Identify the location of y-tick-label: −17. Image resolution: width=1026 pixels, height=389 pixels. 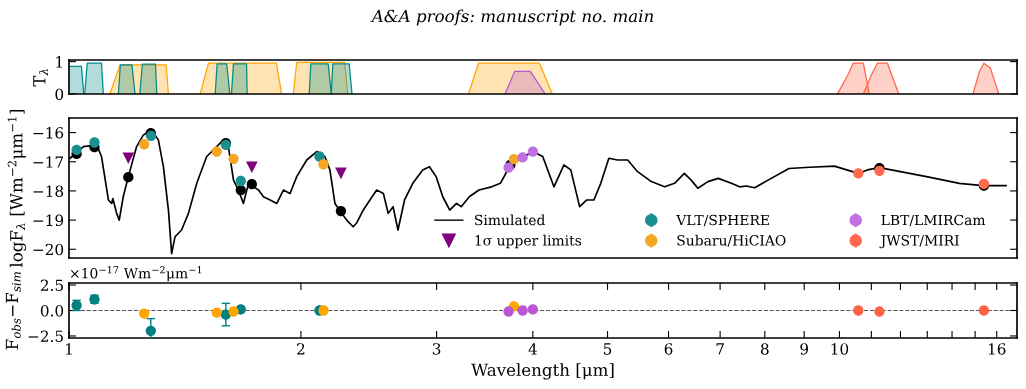
(48, 162).